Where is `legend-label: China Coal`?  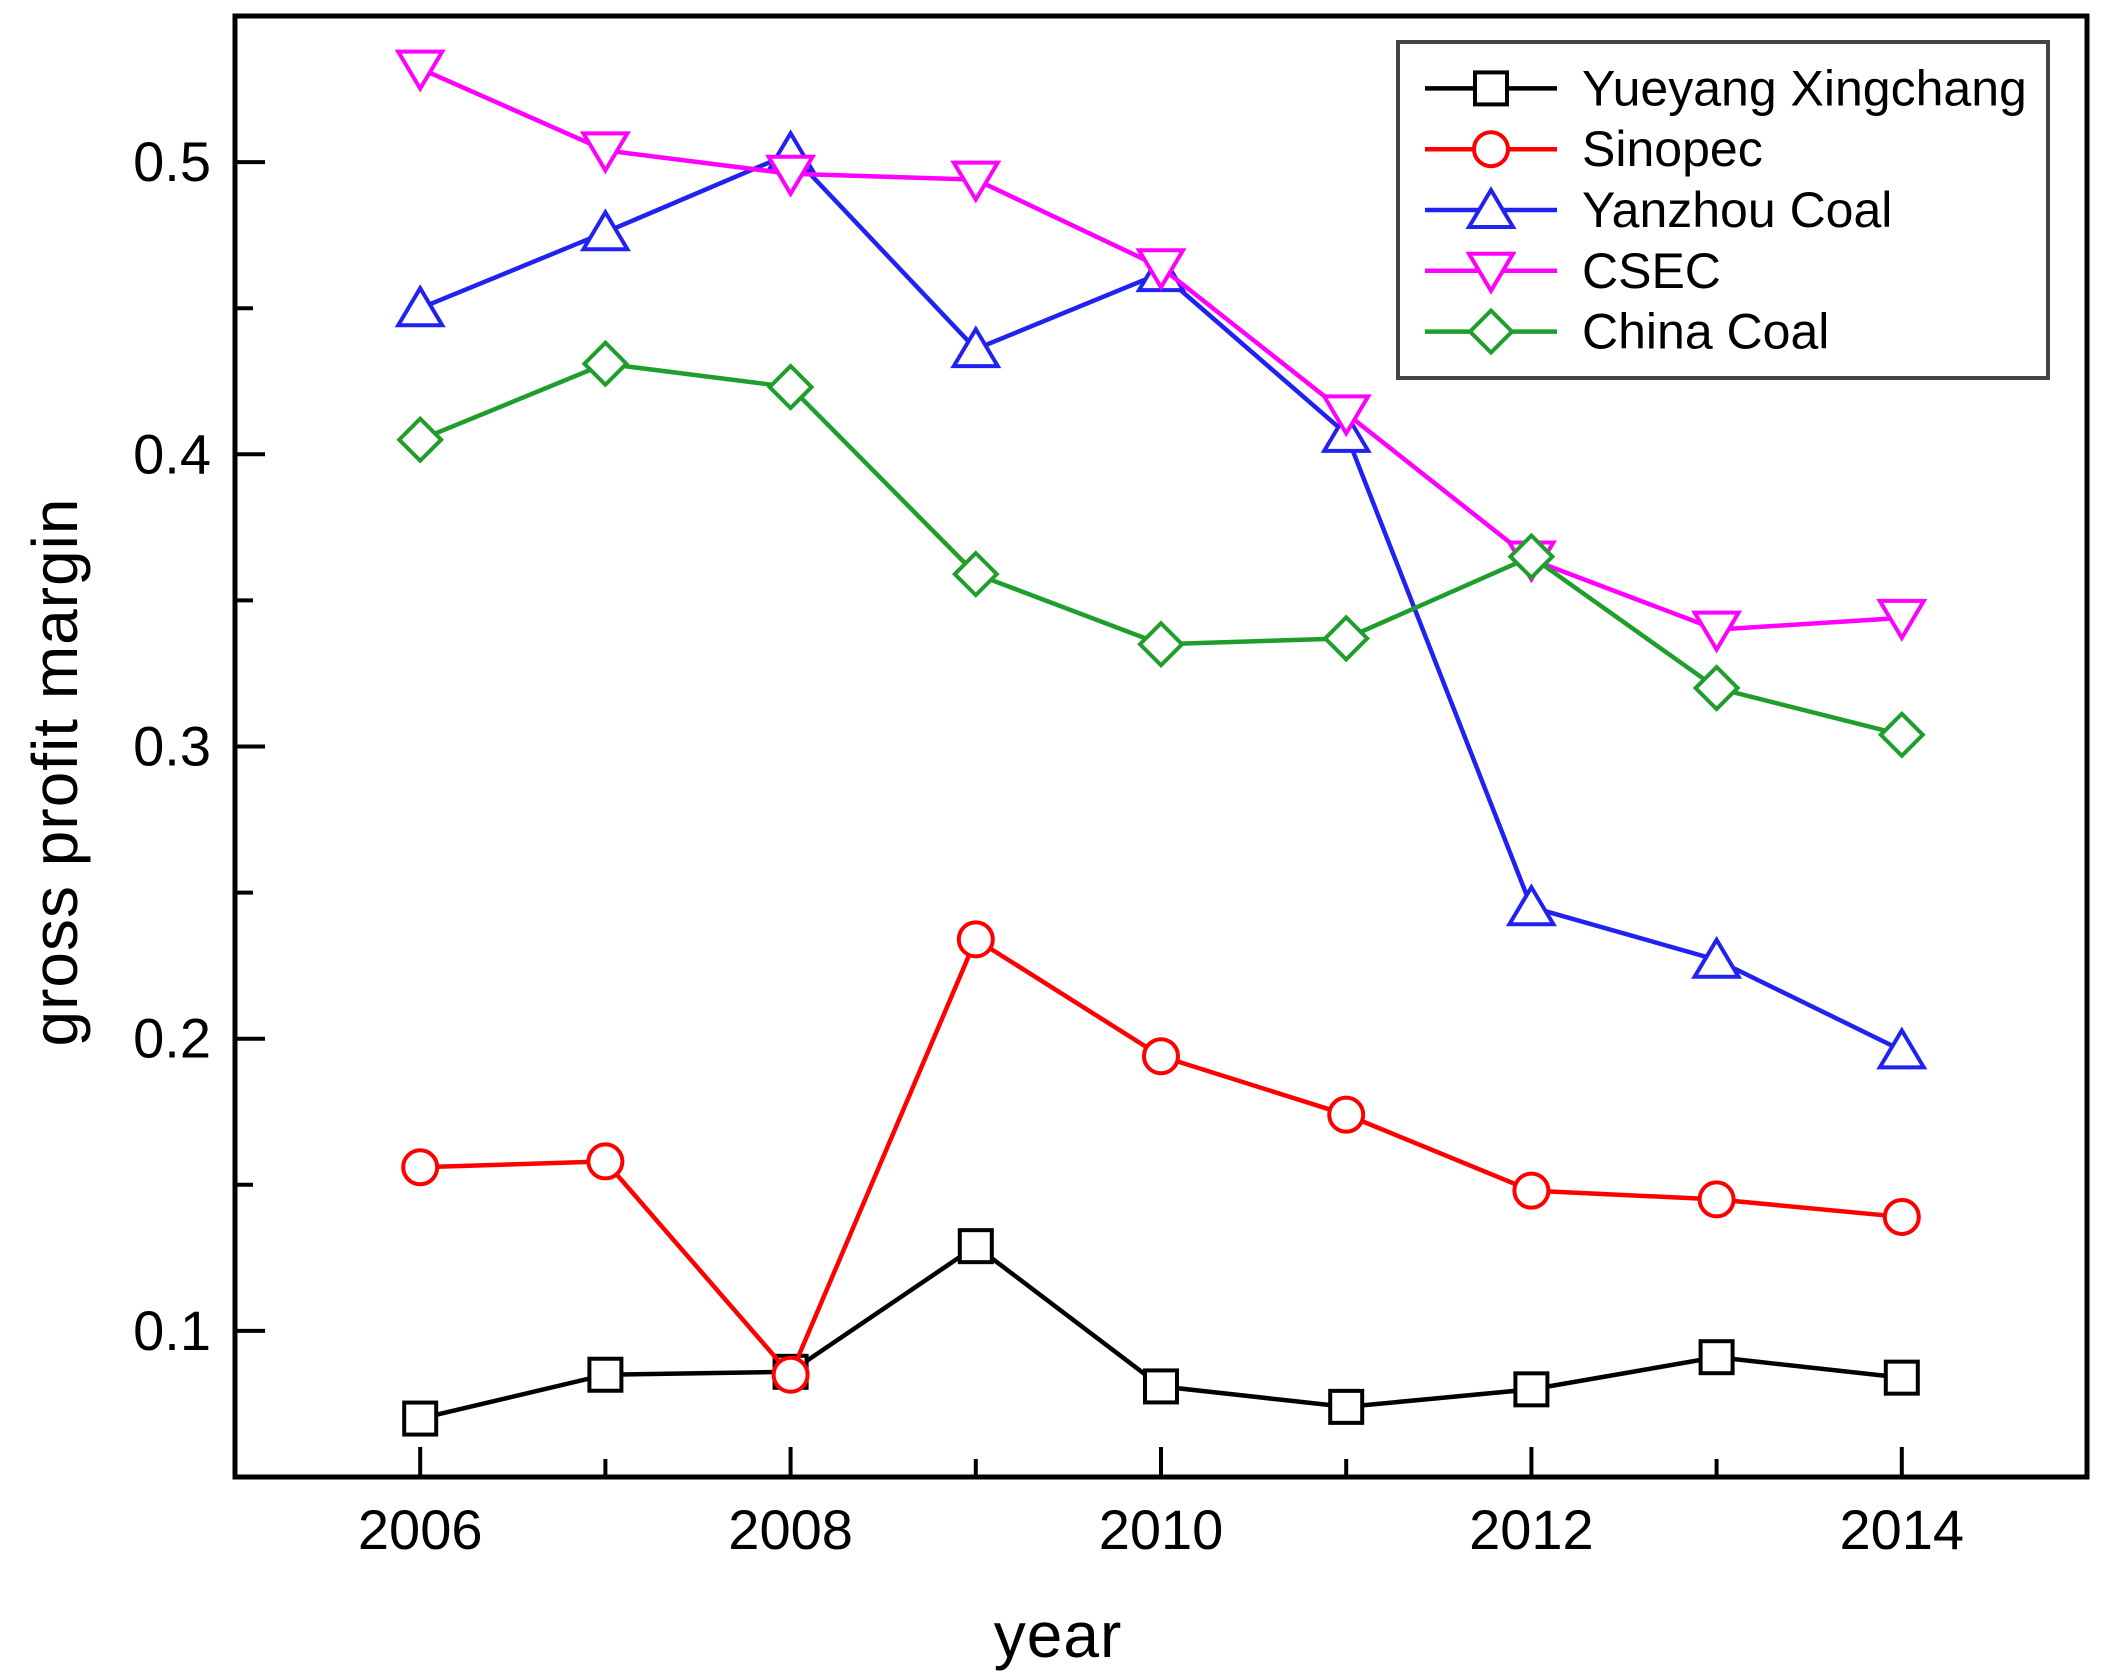
legend-label: China Coal is located at coordinates (1705, 332).